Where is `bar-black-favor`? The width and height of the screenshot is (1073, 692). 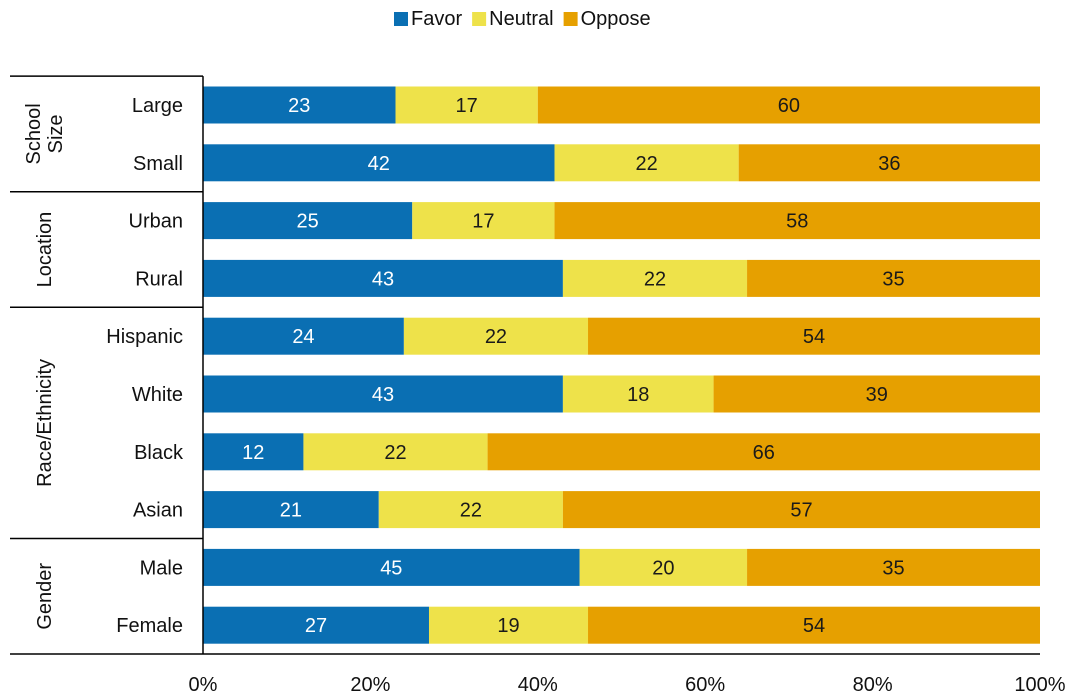
bar-black-favor is located at coordinates (253, 452).